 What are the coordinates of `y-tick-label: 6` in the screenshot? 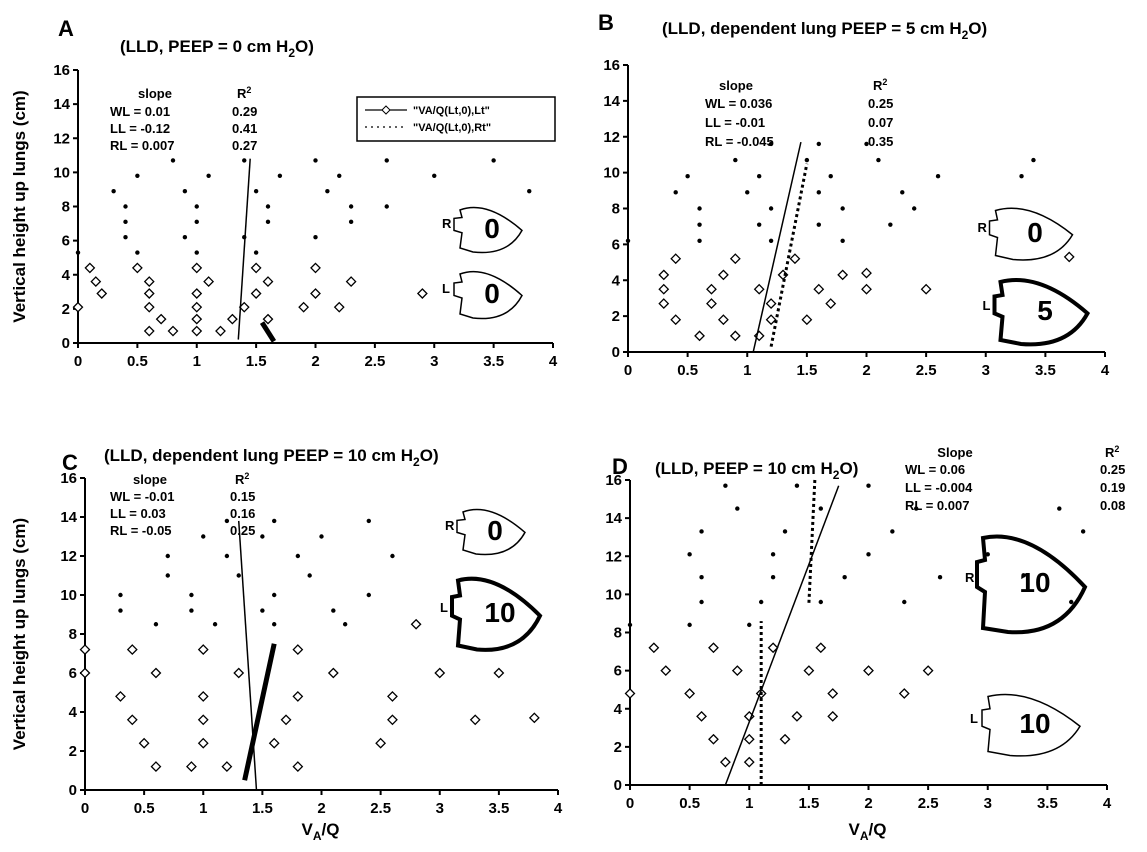 It's located at (66, 241).